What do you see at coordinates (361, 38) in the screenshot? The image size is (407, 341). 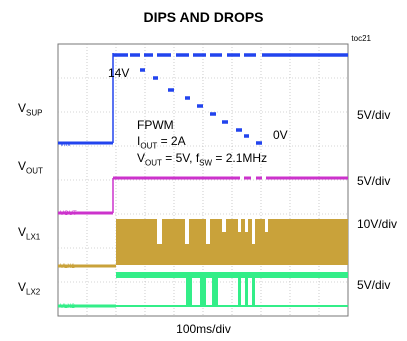 I see `figure-id: toc21` at bounding box center [361, 38].